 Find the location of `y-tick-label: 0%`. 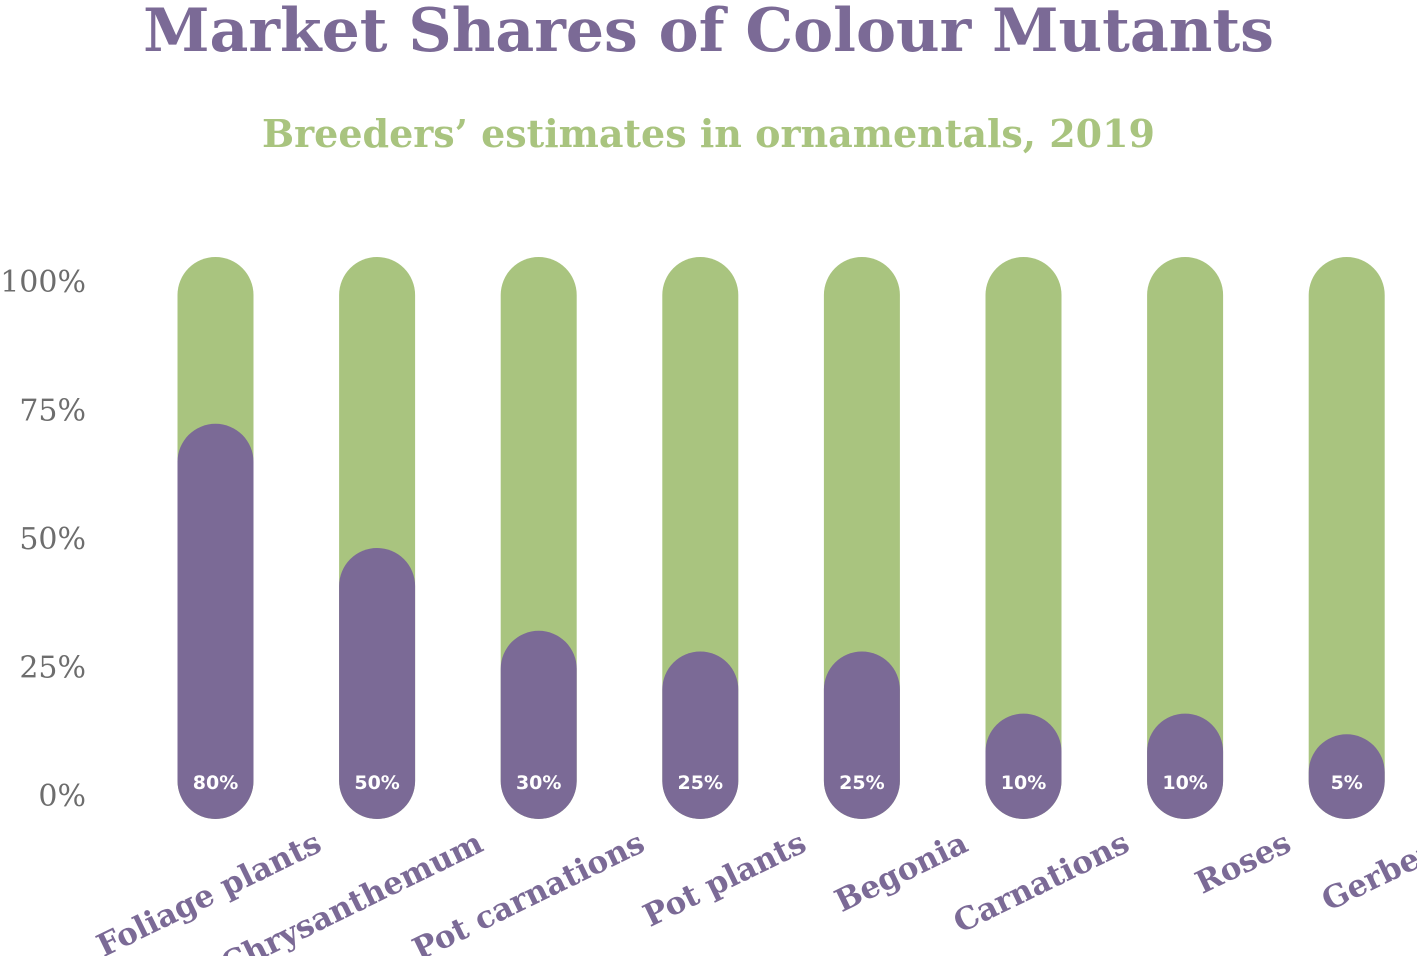

y-tick-label: 0% is located at coordinates (62, 796).